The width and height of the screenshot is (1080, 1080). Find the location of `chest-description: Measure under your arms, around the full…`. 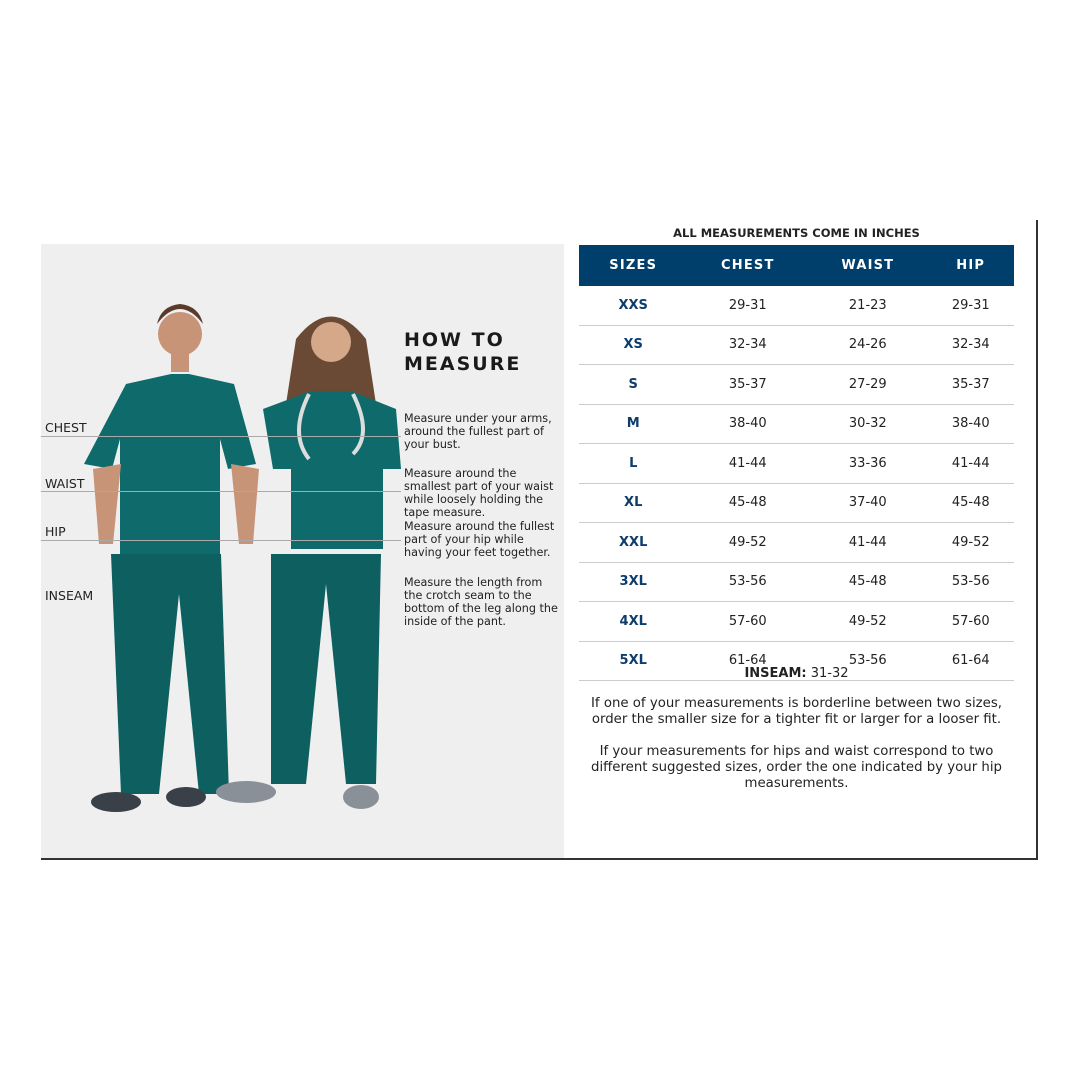

chest-description: Measure under your arms, around the full… is located at coordinates (478, 431).